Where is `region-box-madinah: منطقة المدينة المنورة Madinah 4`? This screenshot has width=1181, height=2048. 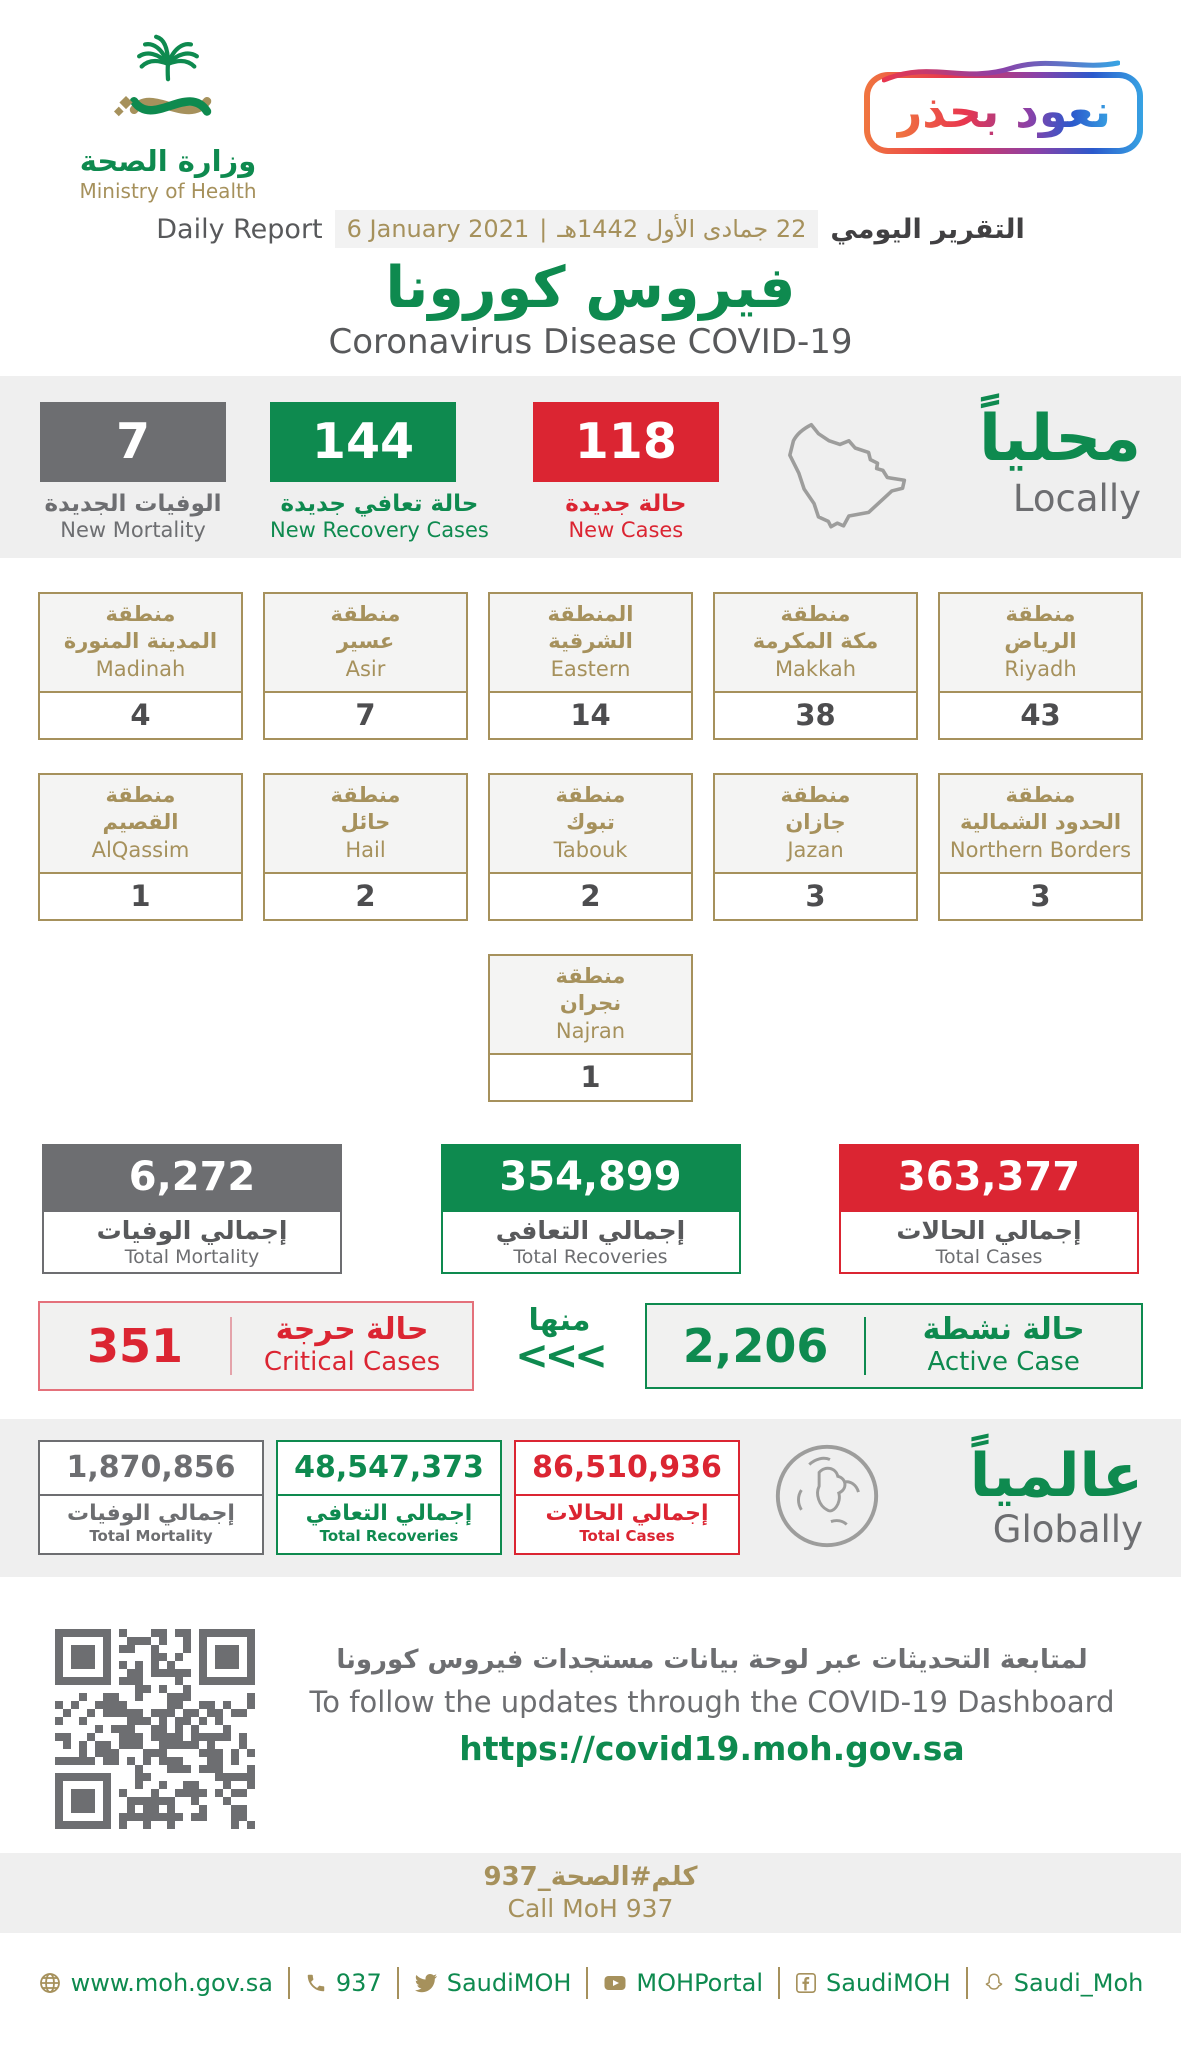
region-box-madinah: منطقة المدينة المنورة Madinah 4 is located at coordinates (140, 665).